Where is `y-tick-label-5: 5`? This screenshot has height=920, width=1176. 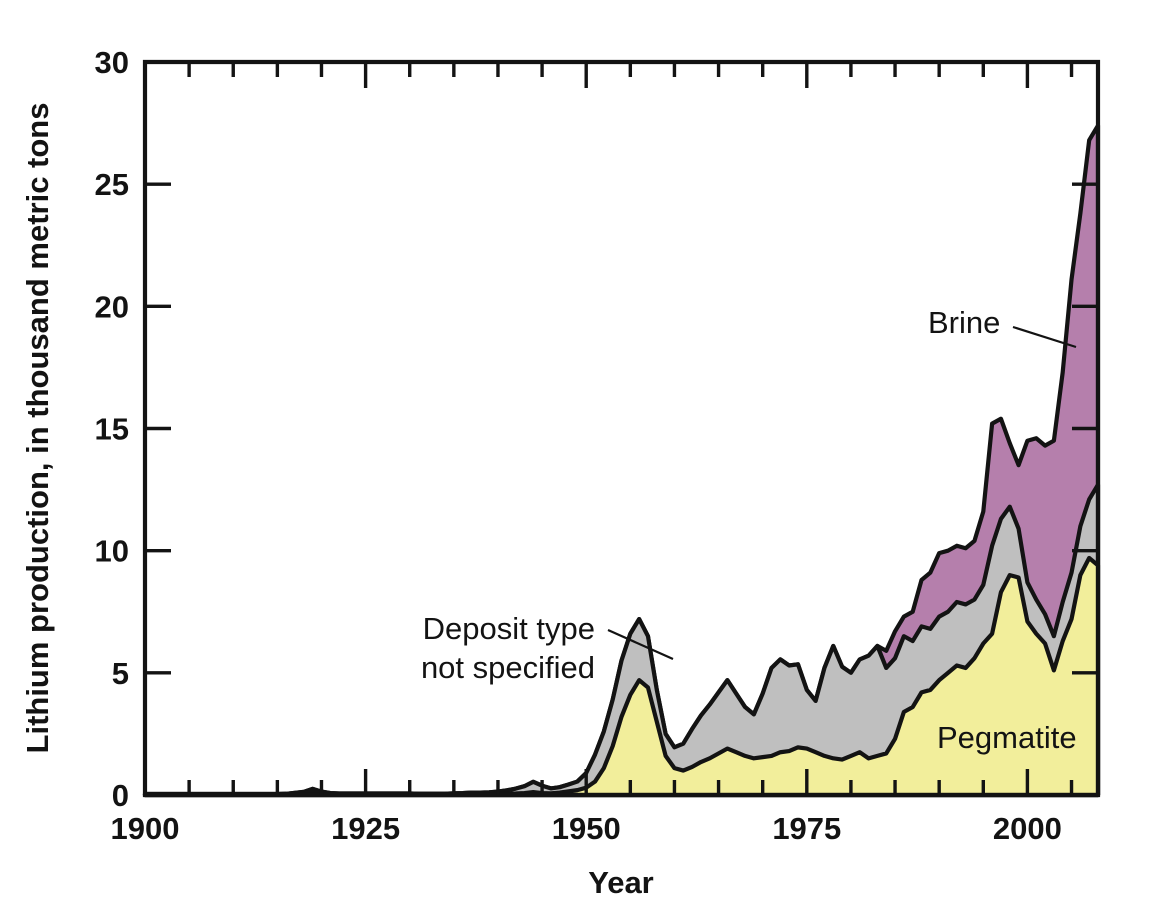 y-tick-label-5: 5 is located at coordinates (120, 673).